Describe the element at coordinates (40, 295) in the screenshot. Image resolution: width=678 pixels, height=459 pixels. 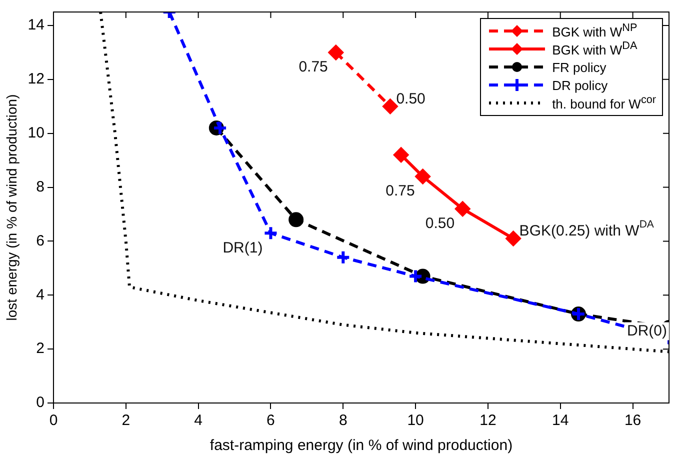
I see `y-tick-label: 4` at that location.